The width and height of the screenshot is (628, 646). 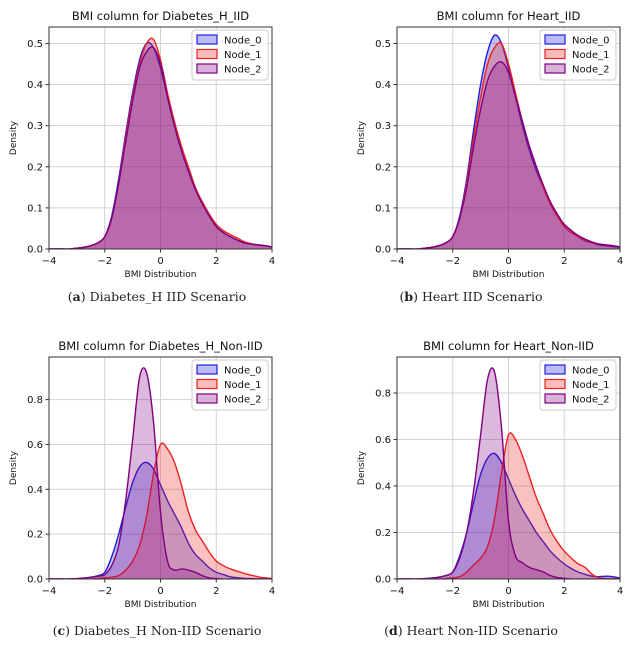 I want to click on caption: (d) Heart Non-IID Scenario, so click(x=471, y=630).